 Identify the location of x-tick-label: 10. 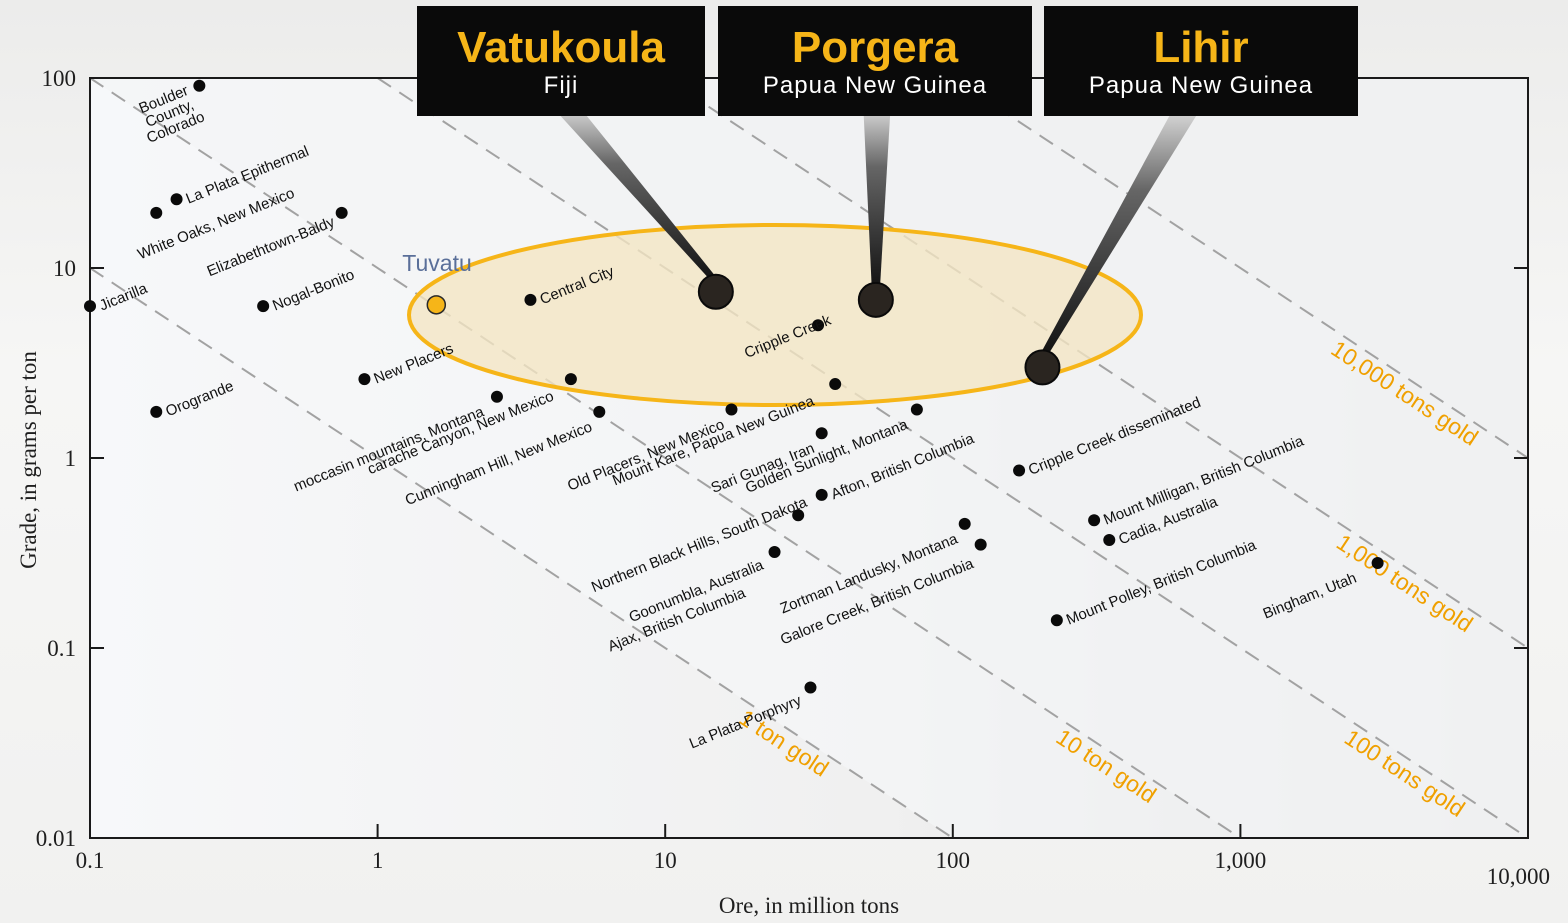
(665, 860).